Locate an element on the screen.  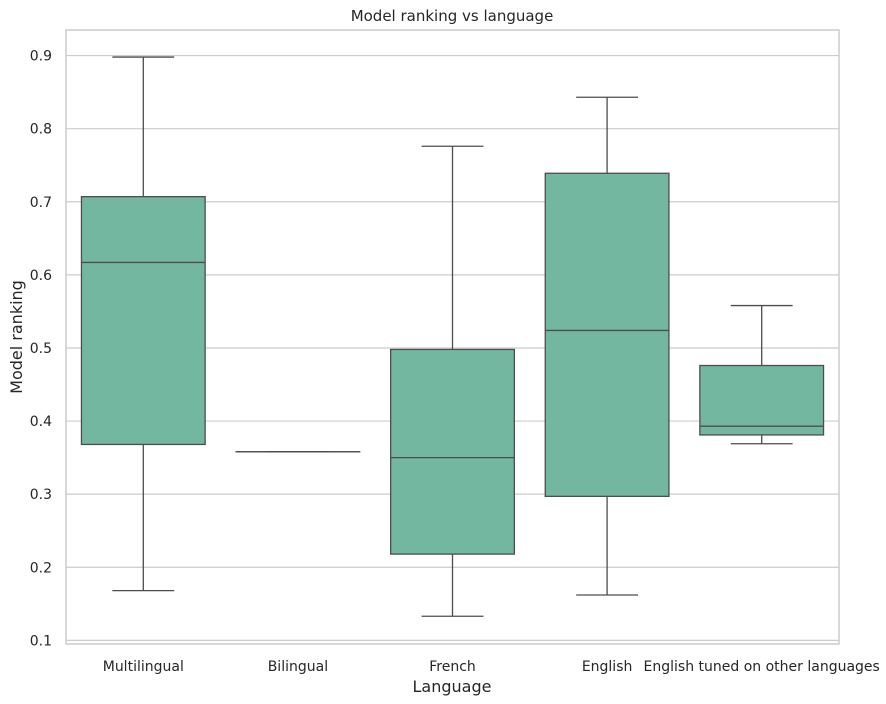
x-tick-label: Multilingual is located at coordinates (143, 667).